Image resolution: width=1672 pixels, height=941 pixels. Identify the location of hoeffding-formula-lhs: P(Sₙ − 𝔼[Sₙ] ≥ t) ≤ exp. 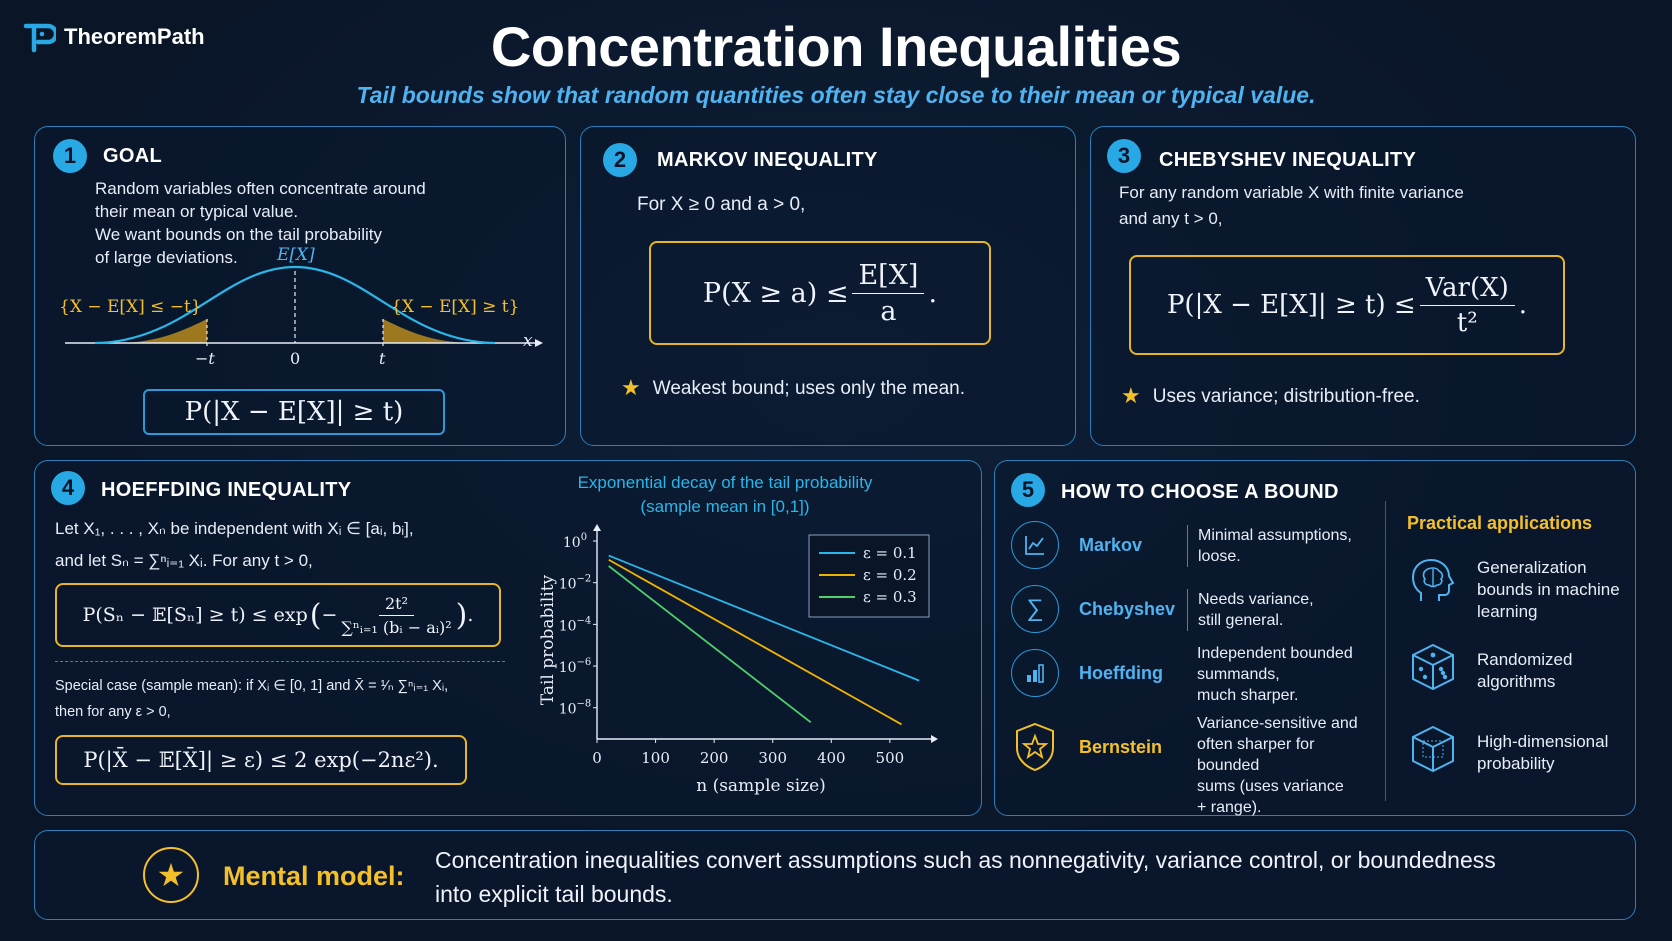
(195, 615).